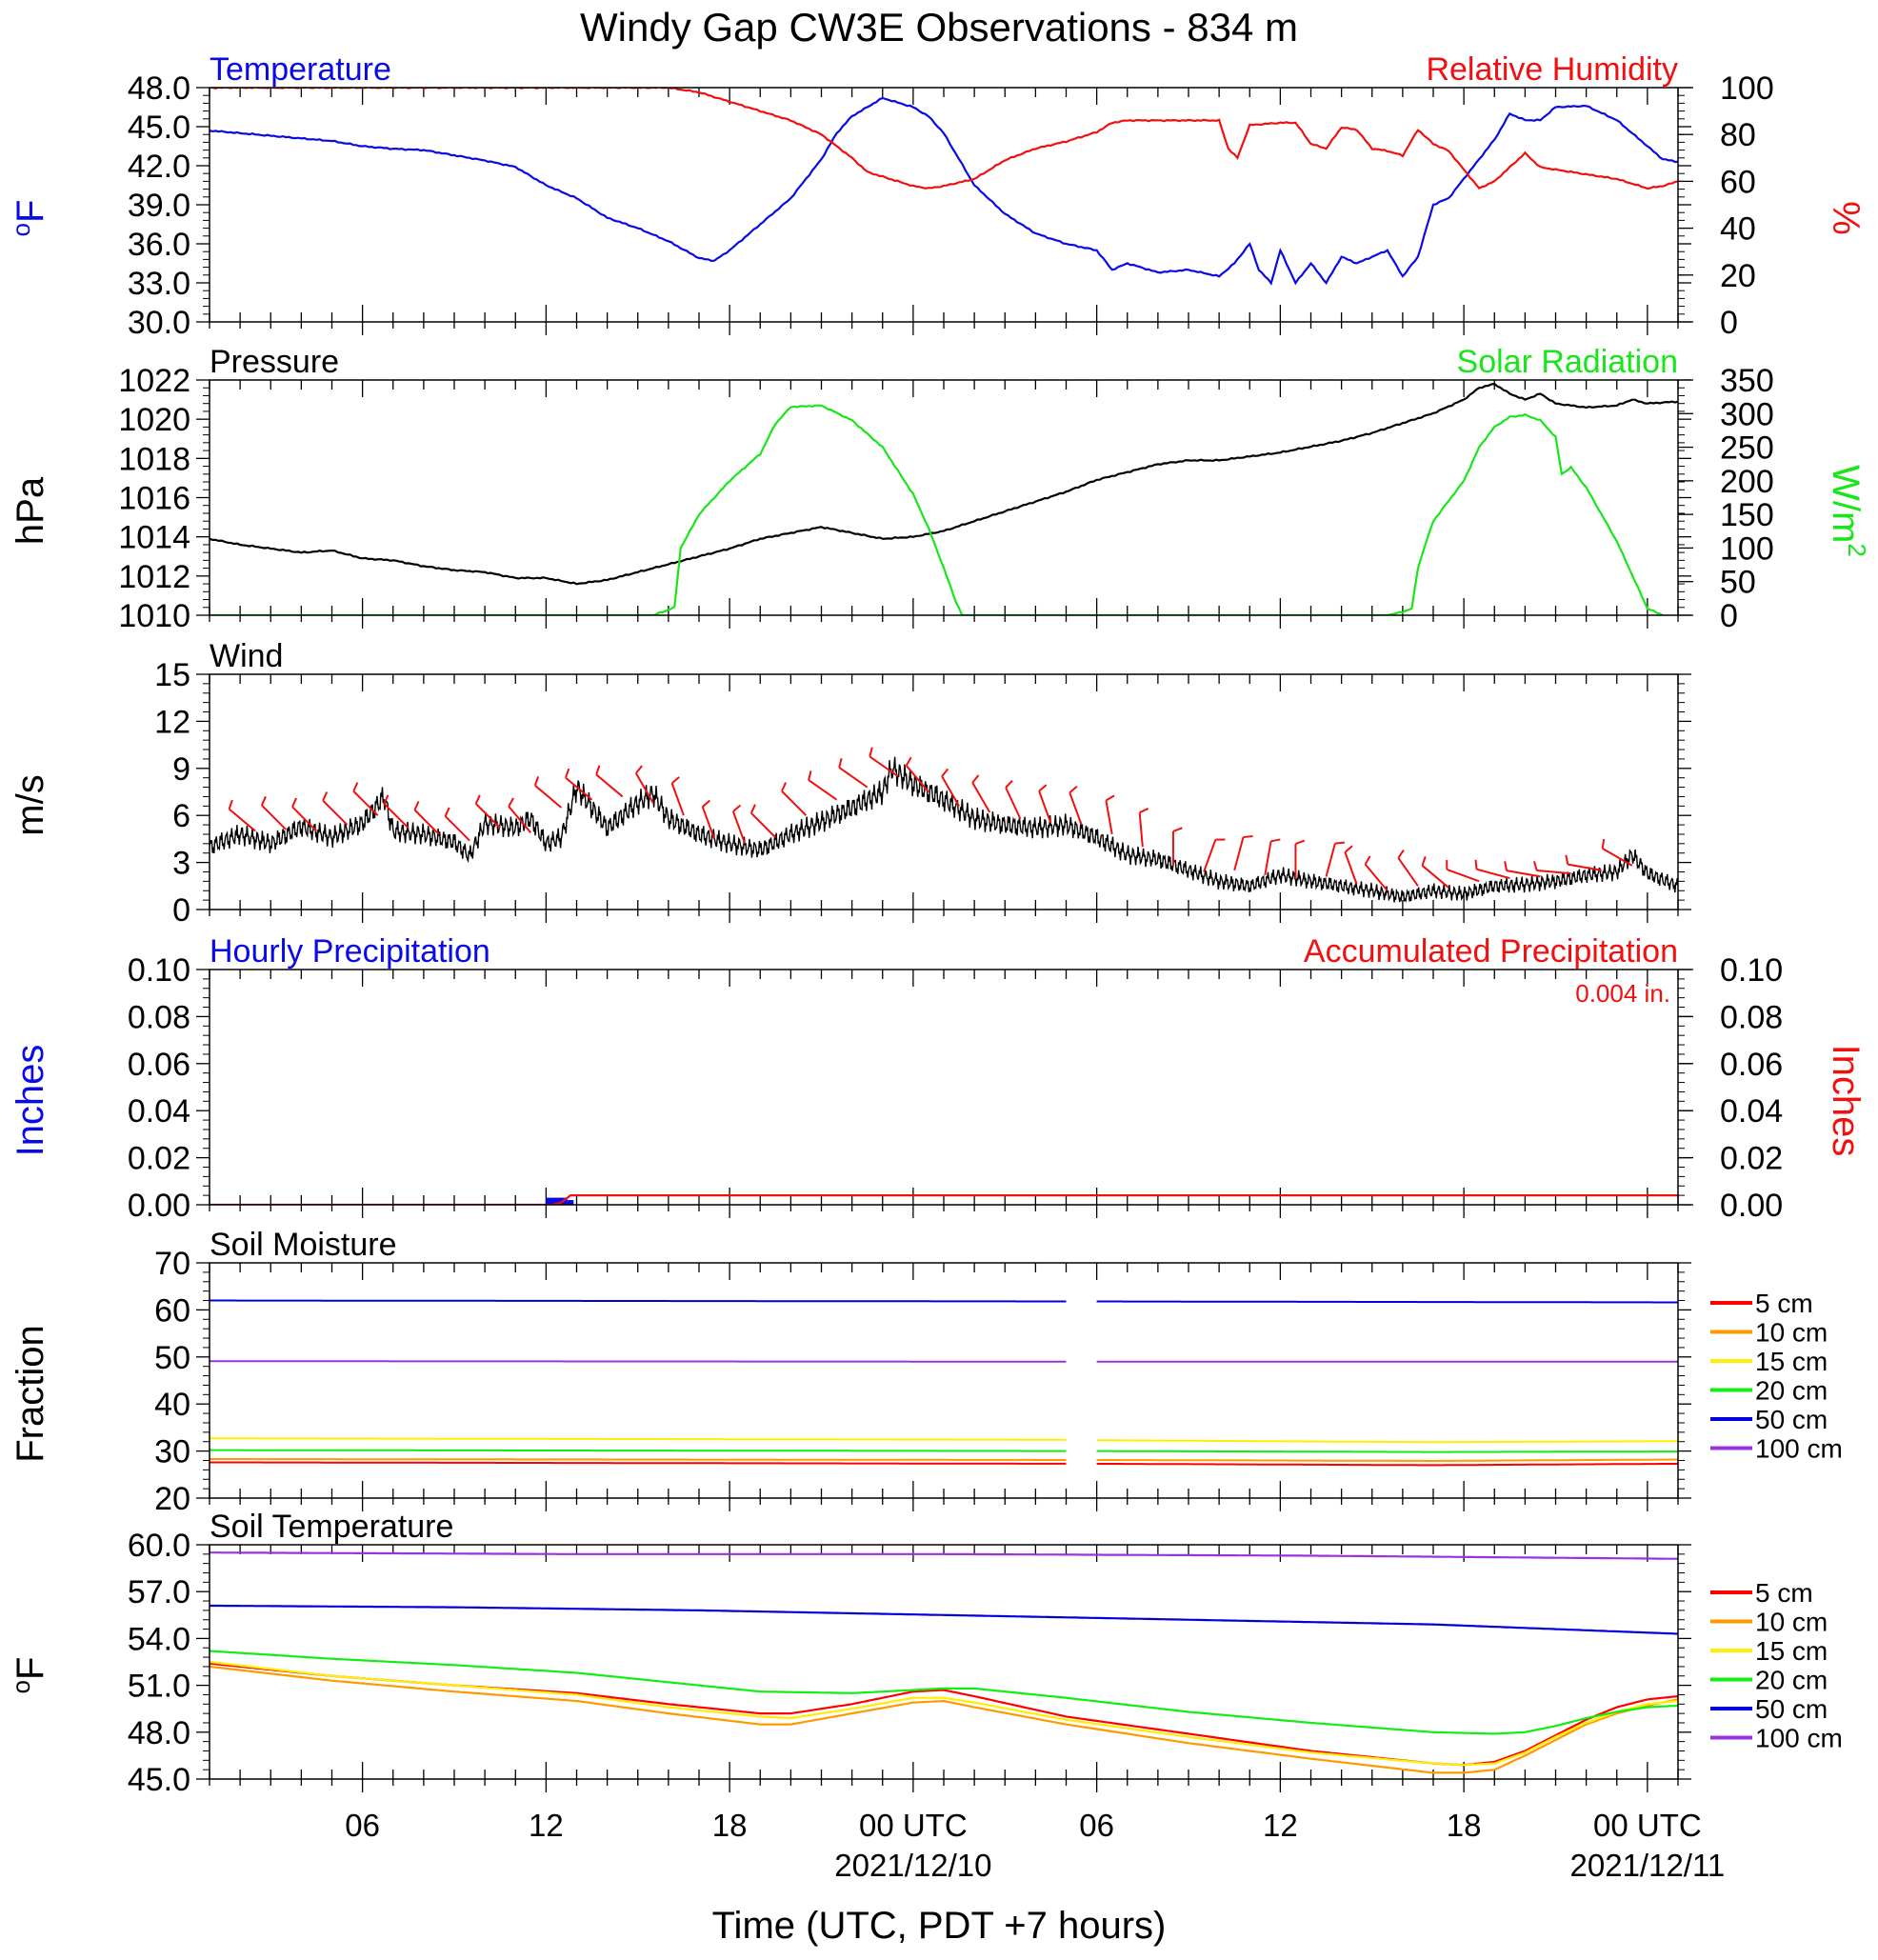 Image resolution: width=1878 pixels, height=1960 pixels. I want to click on x-date-label: 2021/12/11, so click(1648, 1865).